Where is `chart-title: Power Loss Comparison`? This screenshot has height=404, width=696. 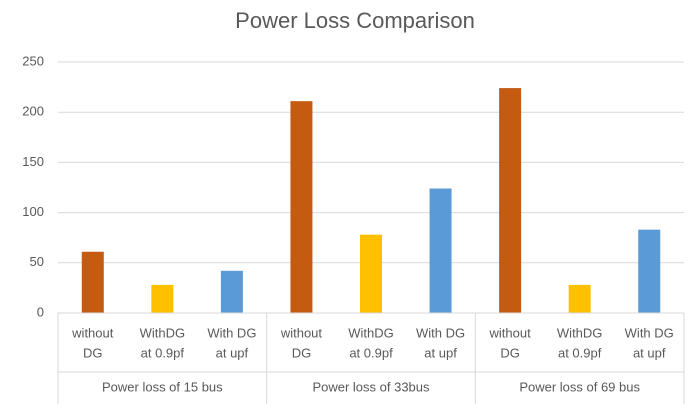
chart-title: Power Loss Comparison is located at coordinates (355, 20).